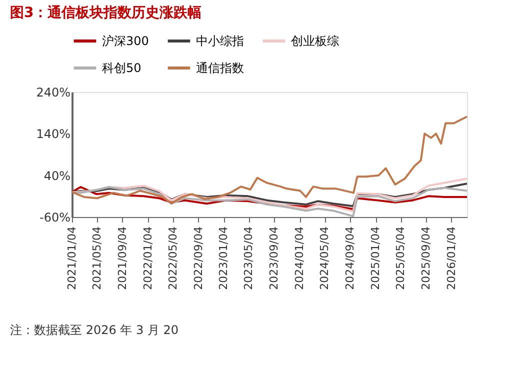  Describe the element at coordinates (173, 258) in the screenshot. I see `x-tick-label: 2022/05/04` at that location.